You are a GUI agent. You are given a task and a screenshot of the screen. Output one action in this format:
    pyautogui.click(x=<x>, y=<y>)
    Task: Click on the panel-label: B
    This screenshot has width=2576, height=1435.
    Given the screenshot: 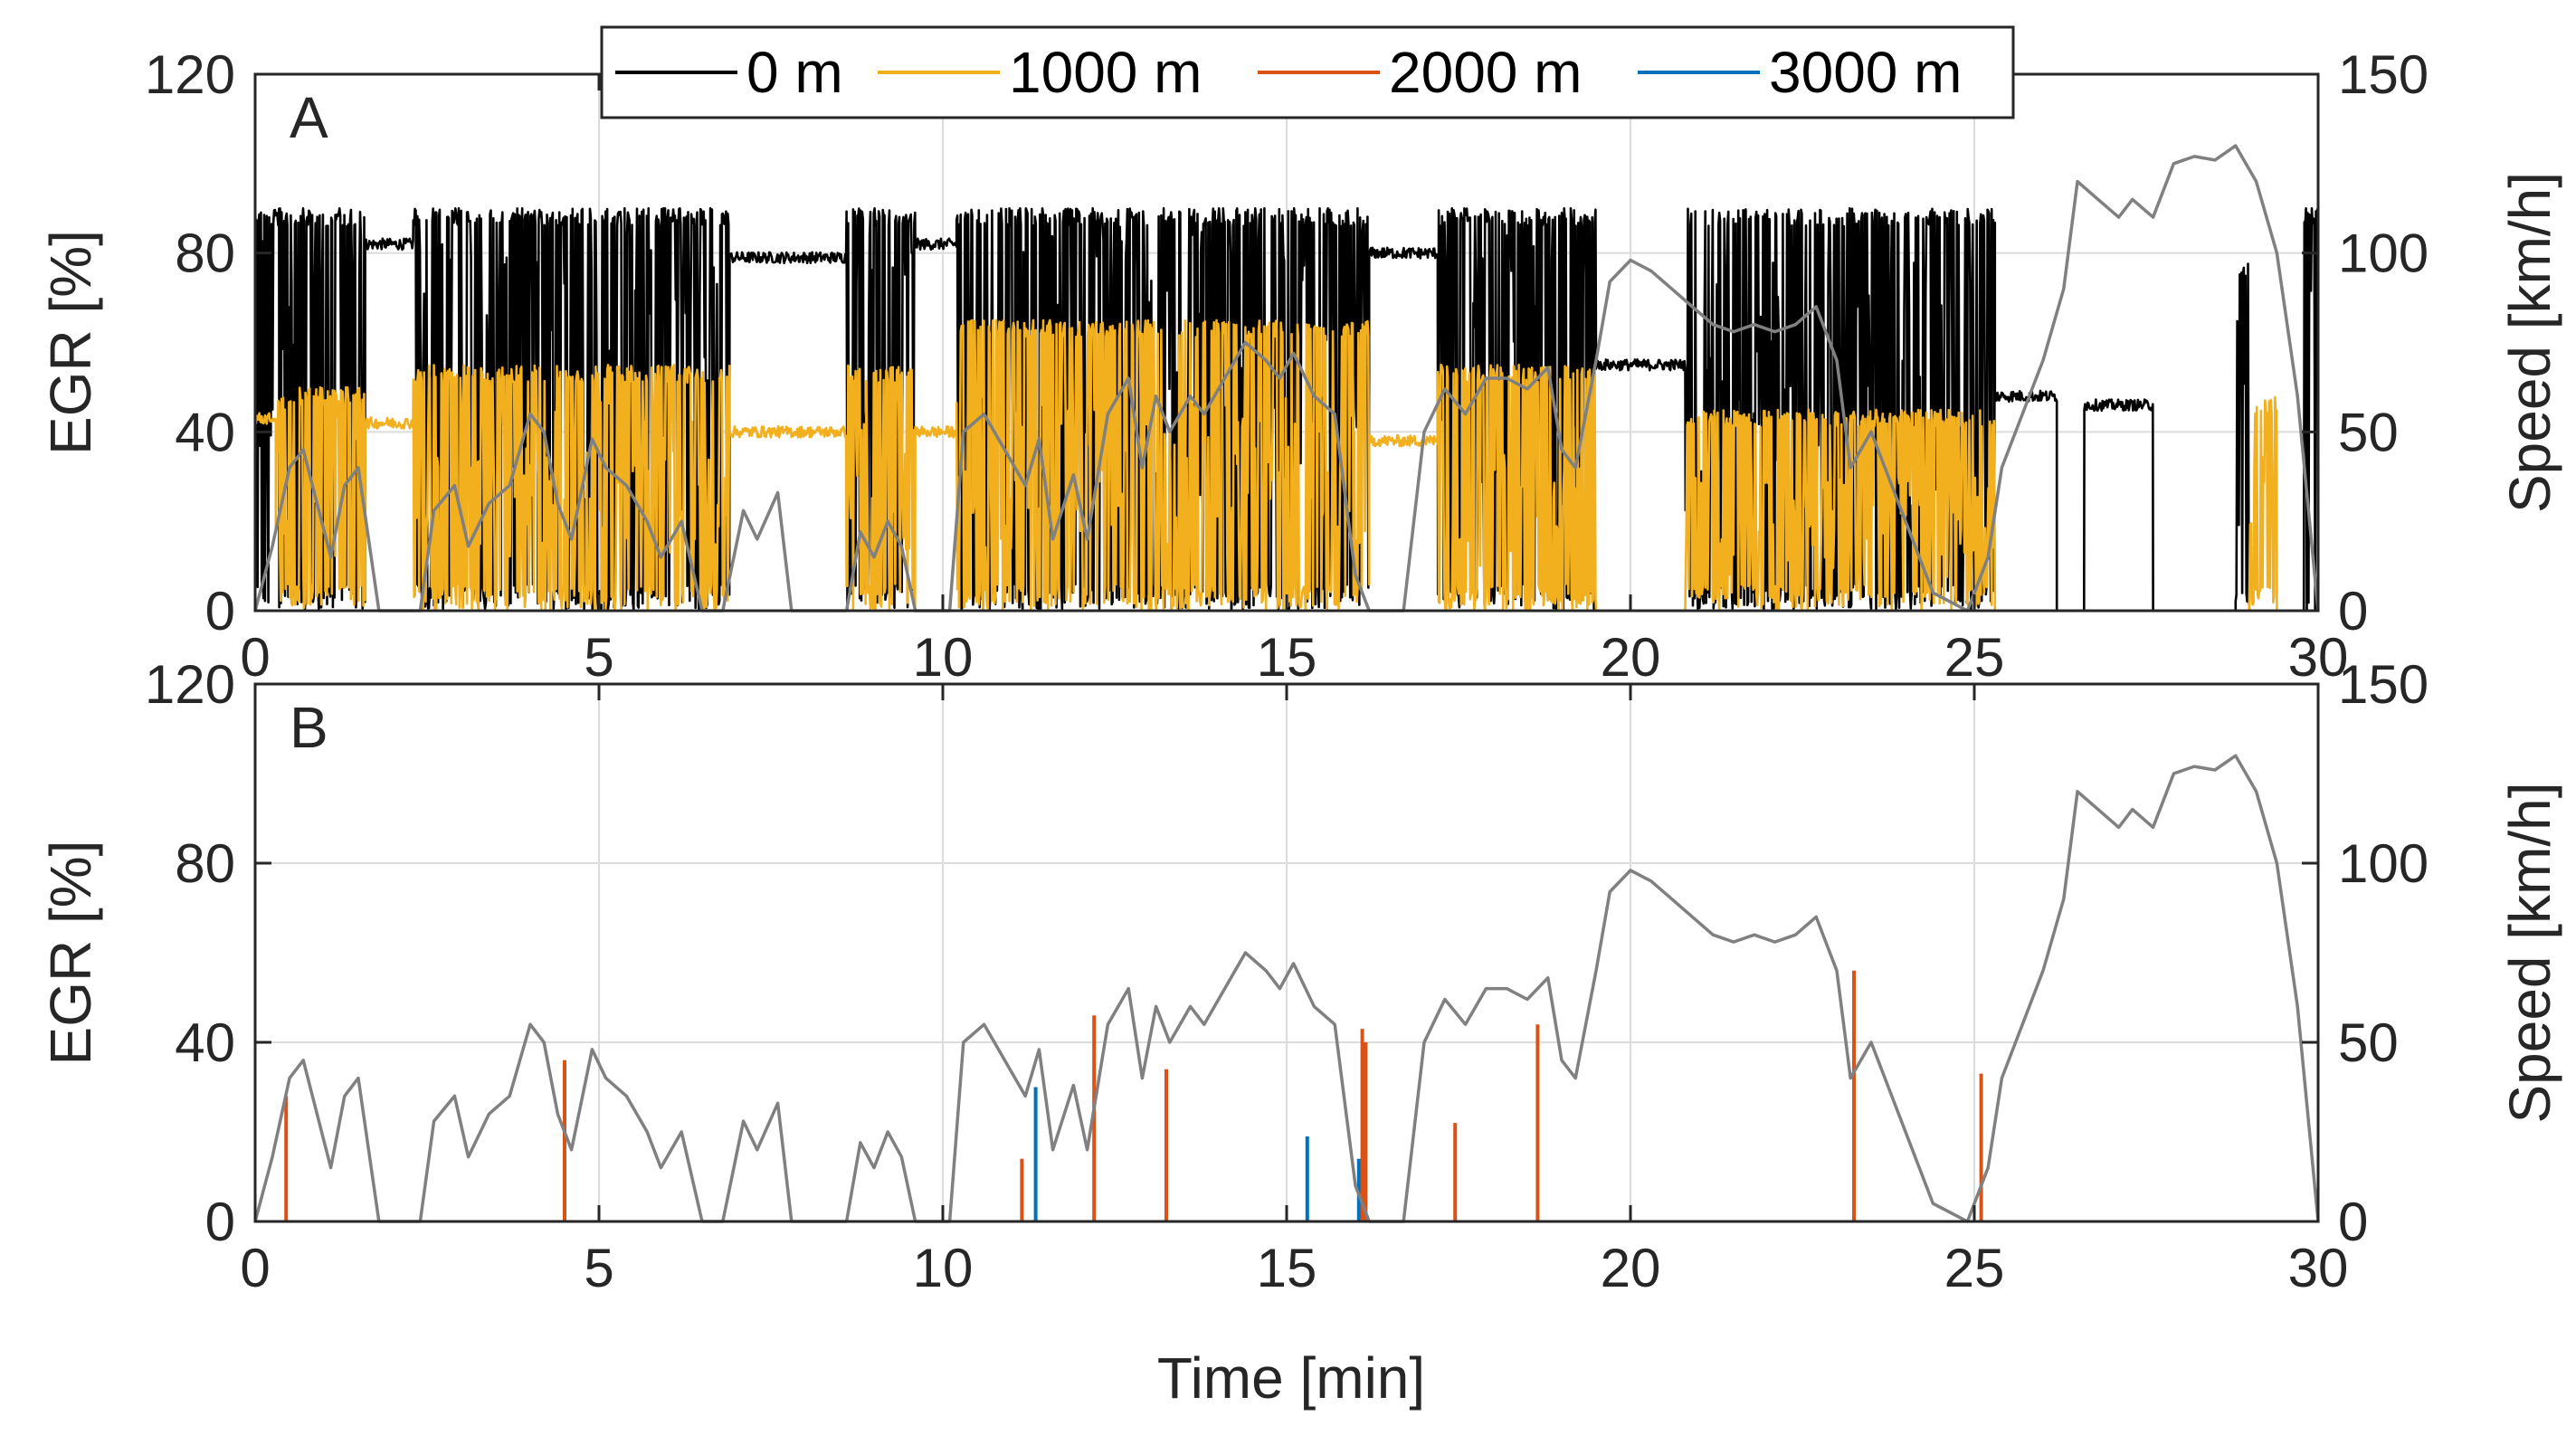 What is the action you would take?
    pyautogui.click(x=309, y=727)
    